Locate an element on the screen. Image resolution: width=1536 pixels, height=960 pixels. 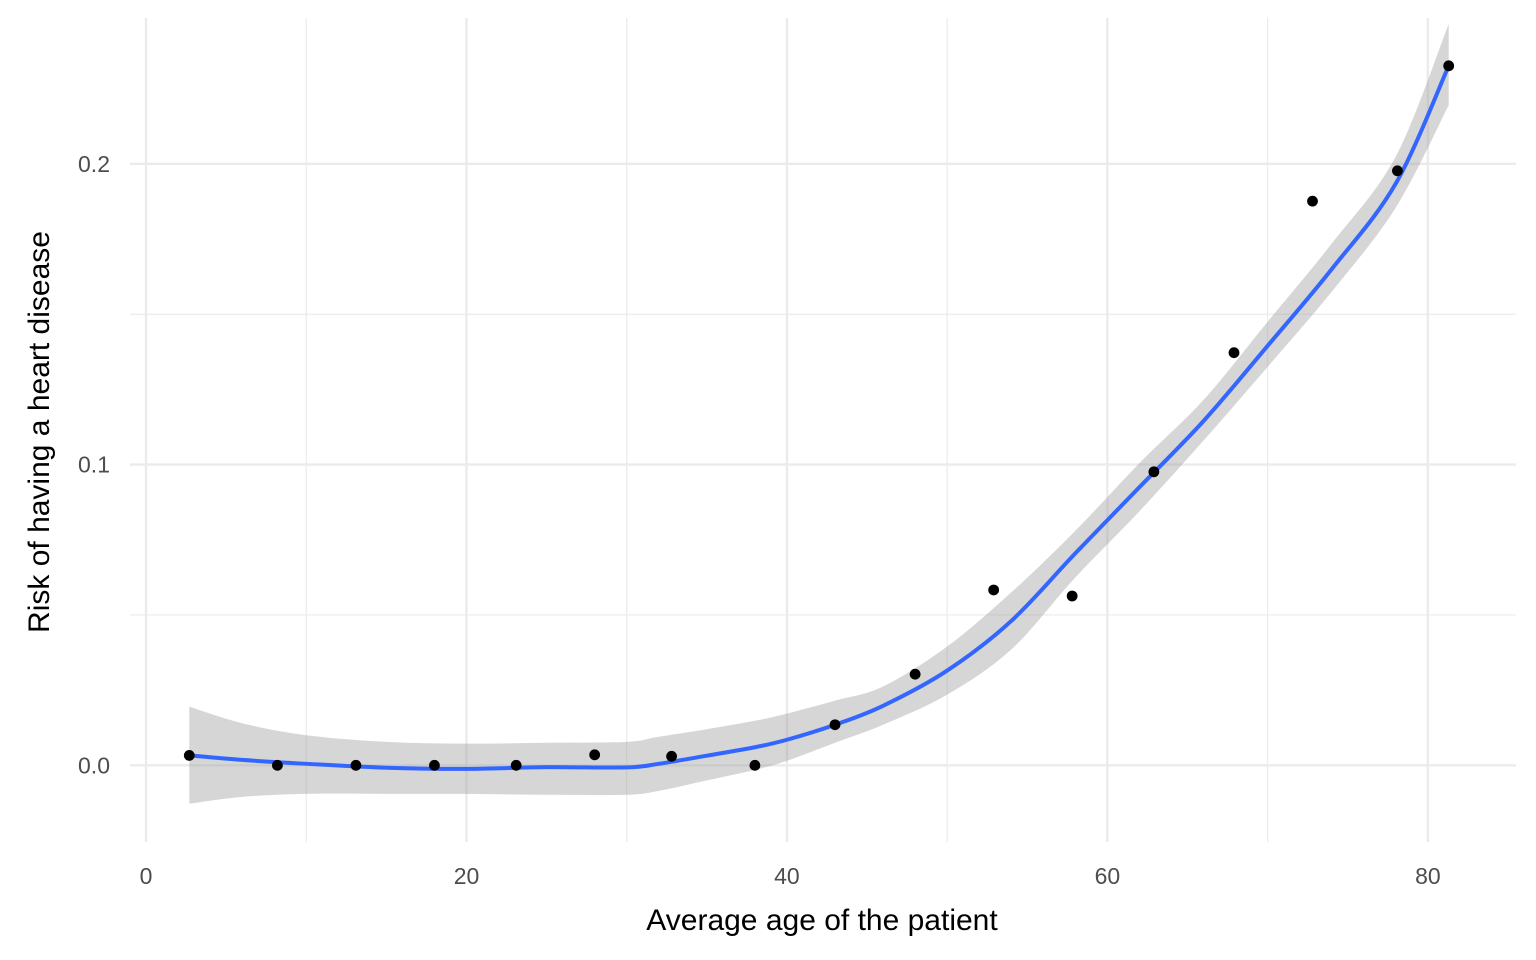
x-axis-title: Average age of the patient is located at coordinates (822, 920).